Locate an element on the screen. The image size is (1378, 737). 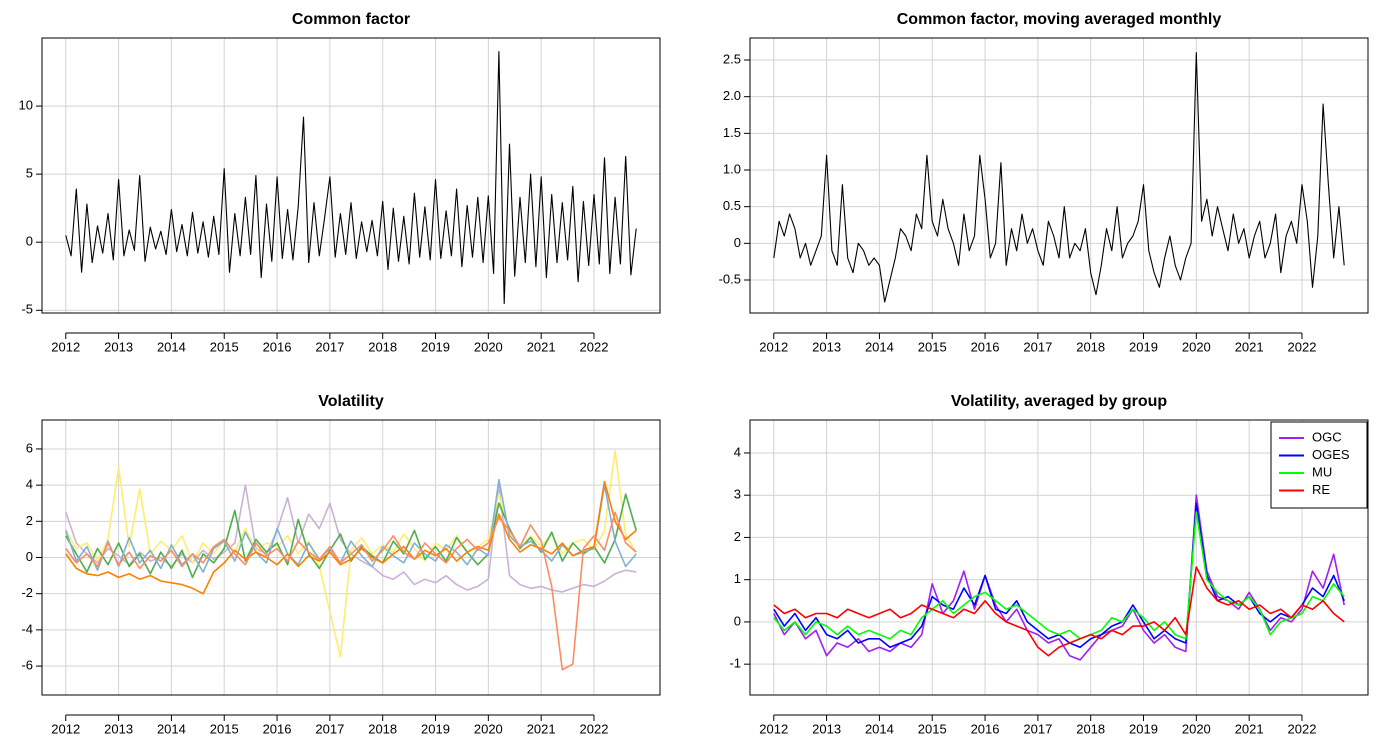
y-tick-label: 1 is located at coordinates (737, 578).